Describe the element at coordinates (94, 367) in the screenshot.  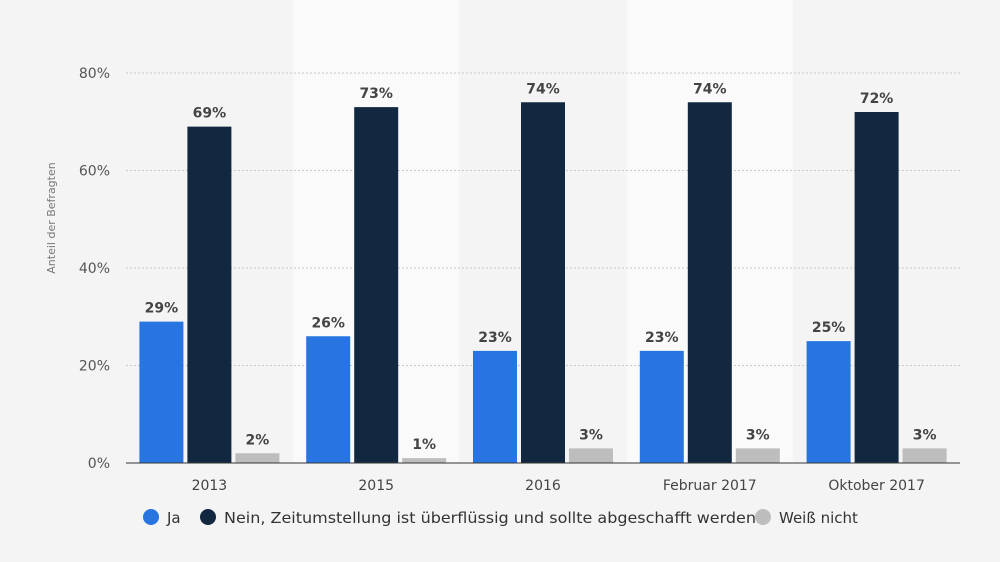
I see `y-tick-label: 20%` at that location.